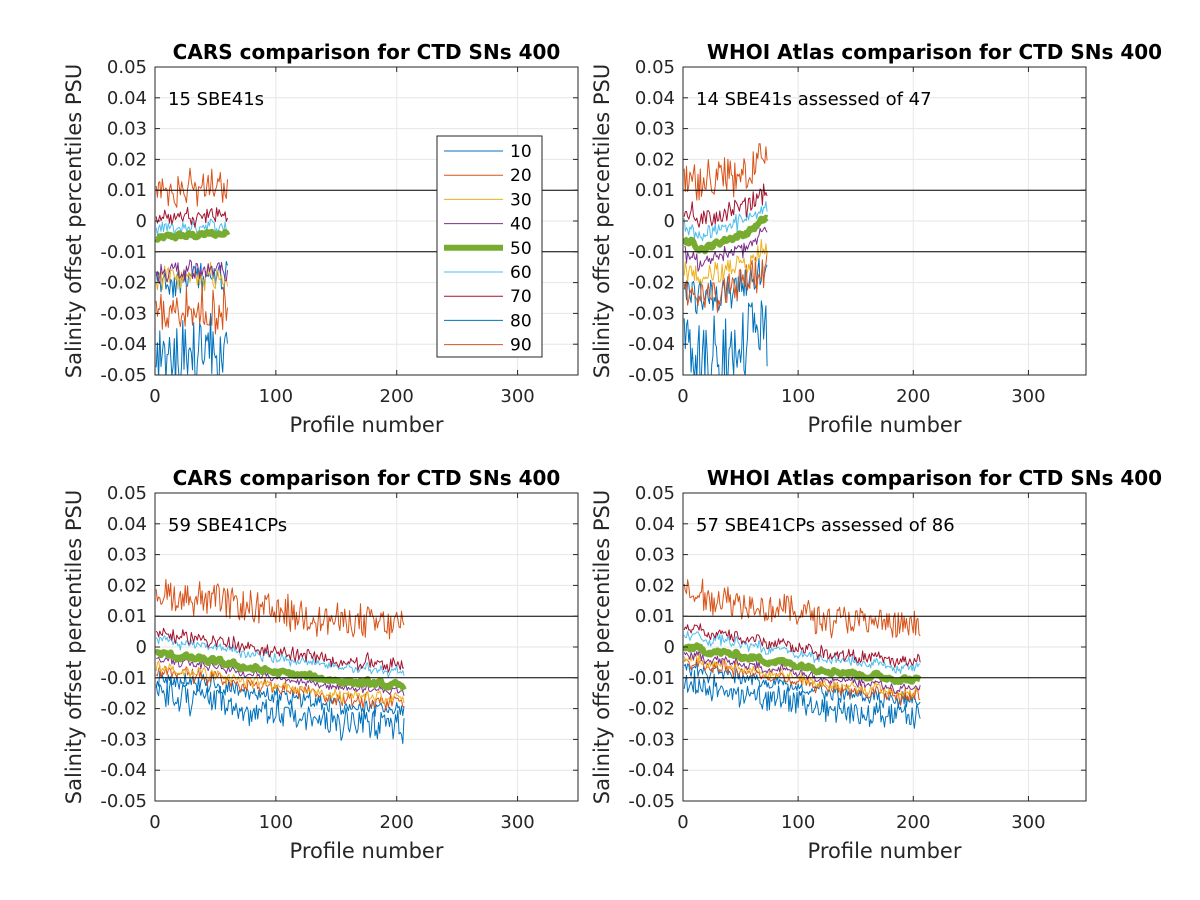 This screenshot has height=900, width=1200. Describe the element at coordinates (521, 225) in the screenshot. I see `legend-label-40: 40` at that location.